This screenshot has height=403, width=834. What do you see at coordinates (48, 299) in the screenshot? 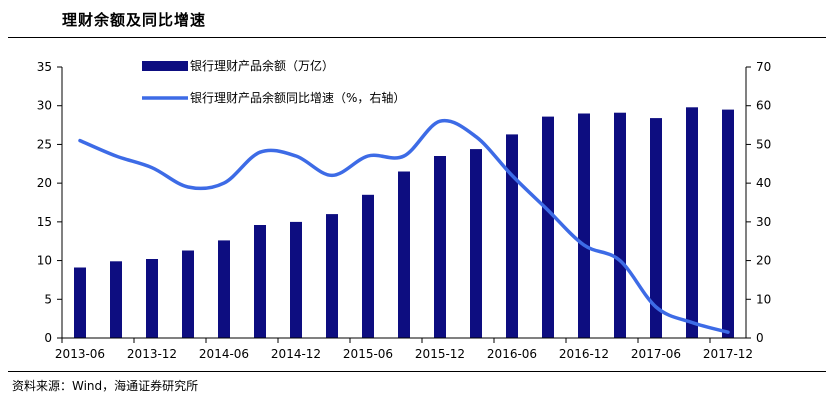
I see `y-left-tick-label: 5` at bounding box center [48, 299].